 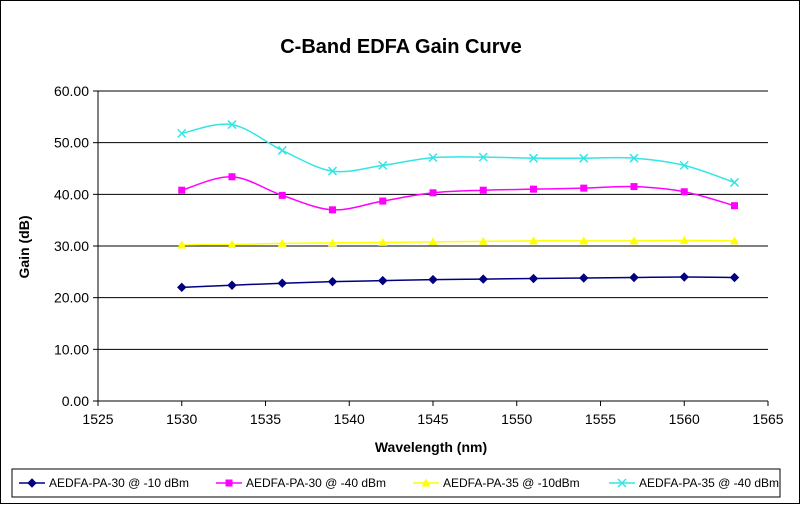 I want to click on x-tick-label: 1550, so click(x=516, y=419).